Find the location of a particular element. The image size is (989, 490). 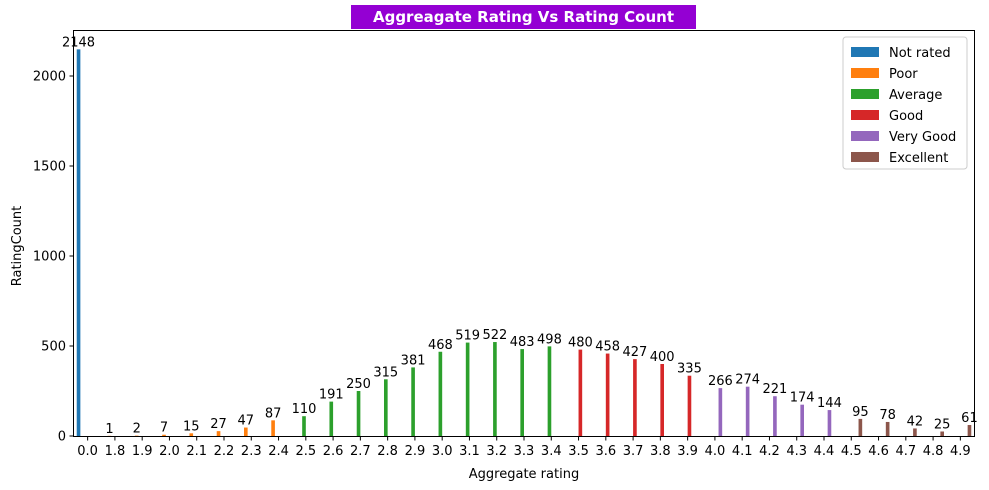

x-tick-label: 2.6 is located at coordinates (333, 451).